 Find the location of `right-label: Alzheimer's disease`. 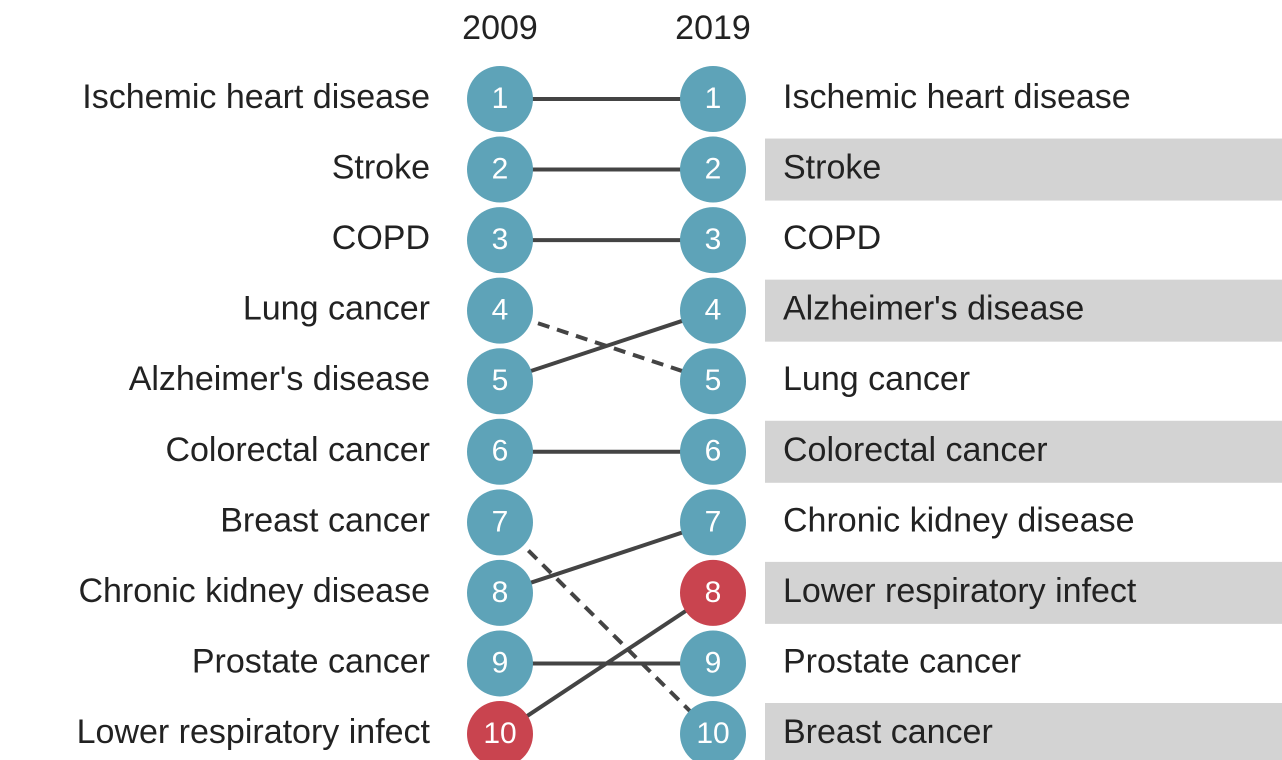

right-label: Alzheimer's disease is located at coordinates (933, 309).